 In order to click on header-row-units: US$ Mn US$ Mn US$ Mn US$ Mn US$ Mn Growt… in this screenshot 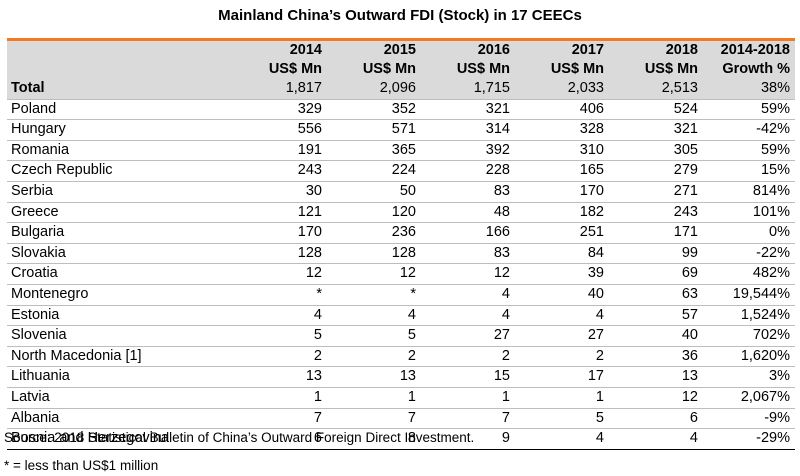, I will do `click(401, 69)`.